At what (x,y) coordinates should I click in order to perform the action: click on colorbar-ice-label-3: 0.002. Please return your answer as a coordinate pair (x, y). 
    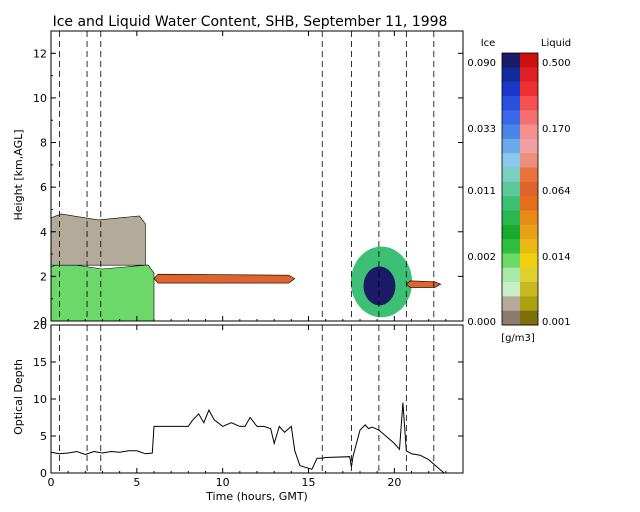
    Looking at the image, I should click on (481, 257).